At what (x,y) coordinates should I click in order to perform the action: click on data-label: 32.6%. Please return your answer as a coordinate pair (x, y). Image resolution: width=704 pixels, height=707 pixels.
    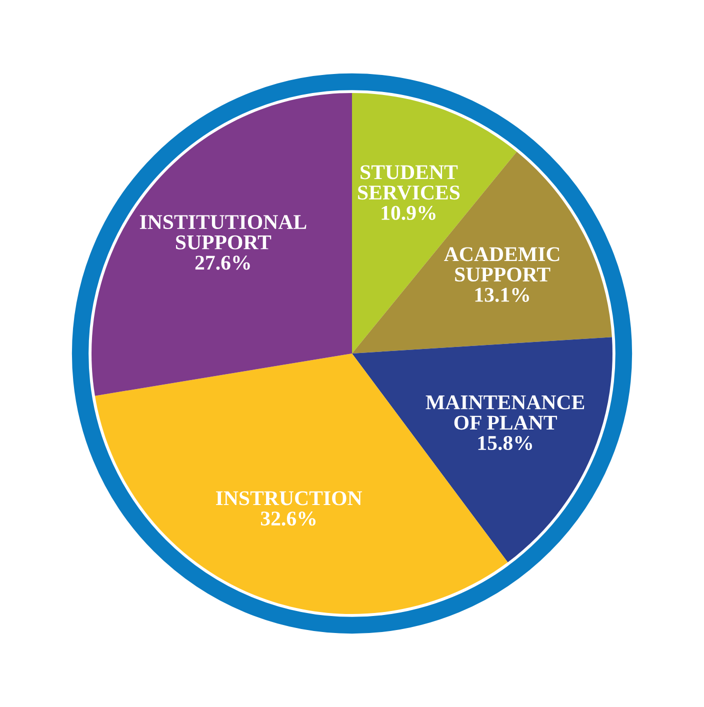
    Looking at the image, I should click on (288, 519).